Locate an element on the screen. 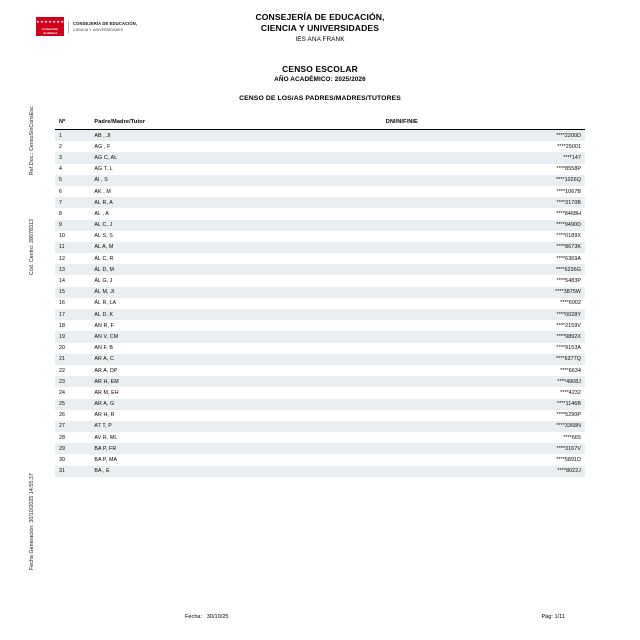 Image resolution: width=640 pixels, height=640 pixels. cell-name: AL A, M is located at coordinates (104, 247).